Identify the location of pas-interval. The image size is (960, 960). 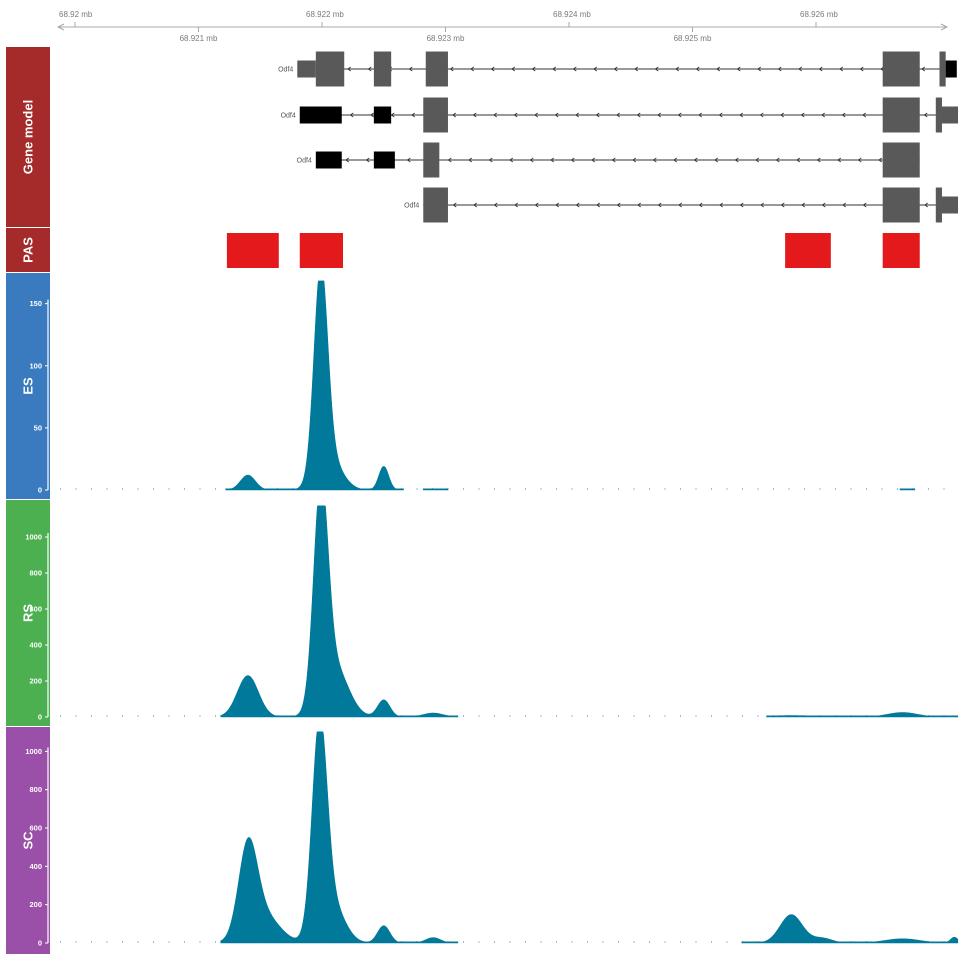
(901, 250).